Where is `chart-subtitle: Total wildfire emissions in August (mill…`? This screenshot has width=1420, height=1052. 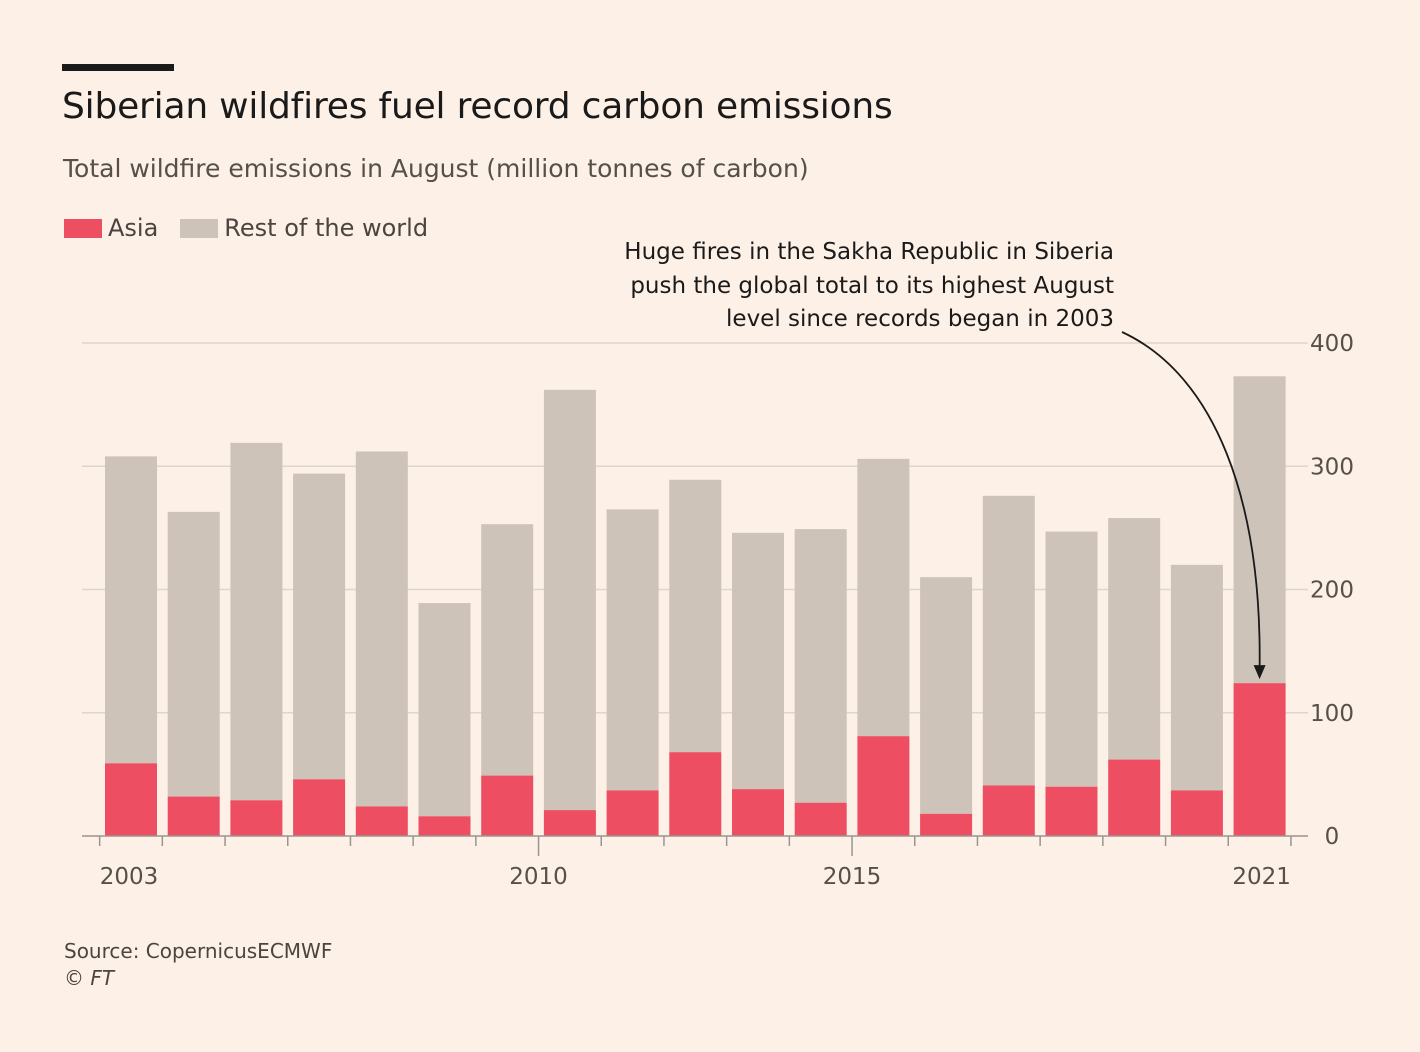 chart-subtitle: Total wildfire emissions in August (mill… is located at coordinates (436, 168).